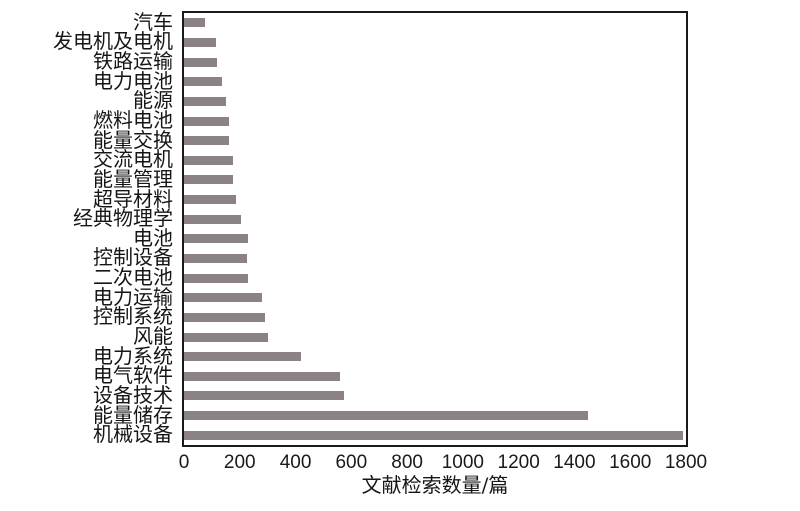 The width and height of the screenshot is (800, 511). I want to click on category-label: 电力电池, so click(133, 80).